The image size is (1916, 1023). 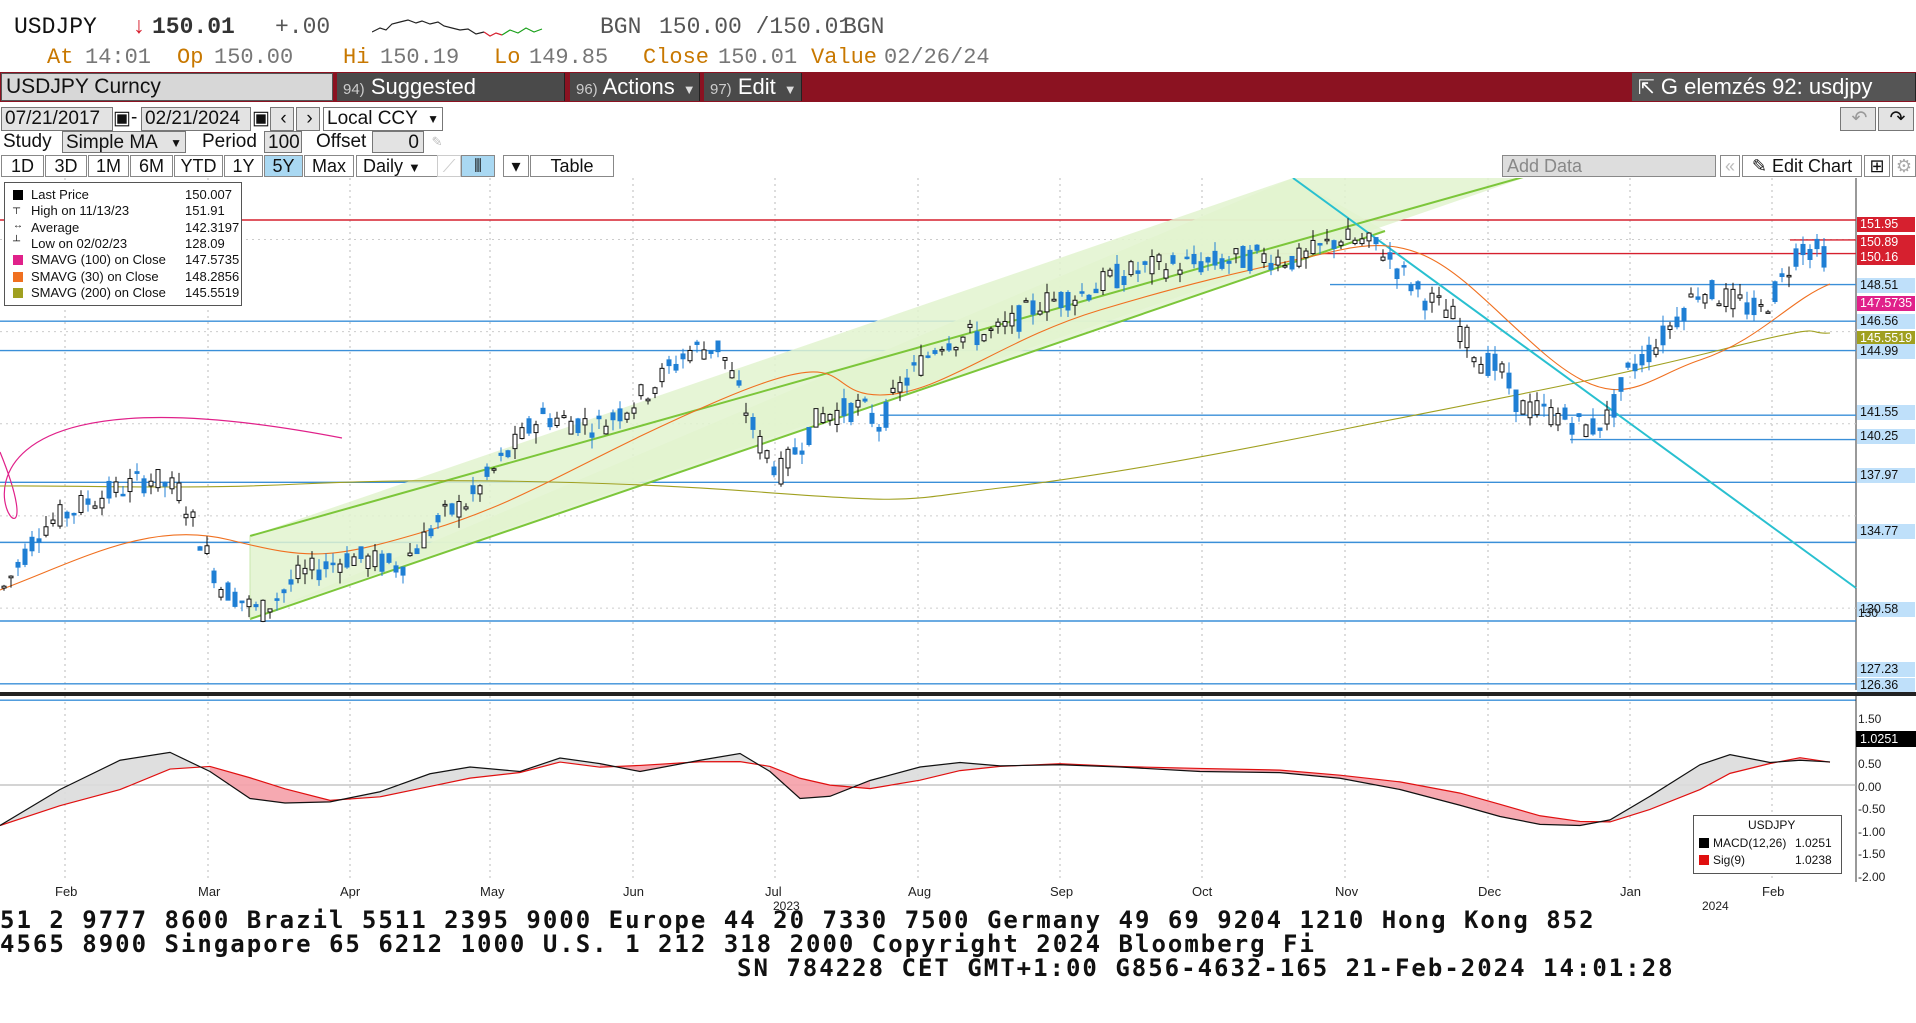 What do you see at coordinates (1858, 119) in the screenshot?
I see `undo-button: ↶` at bounding box center [1858, 119].